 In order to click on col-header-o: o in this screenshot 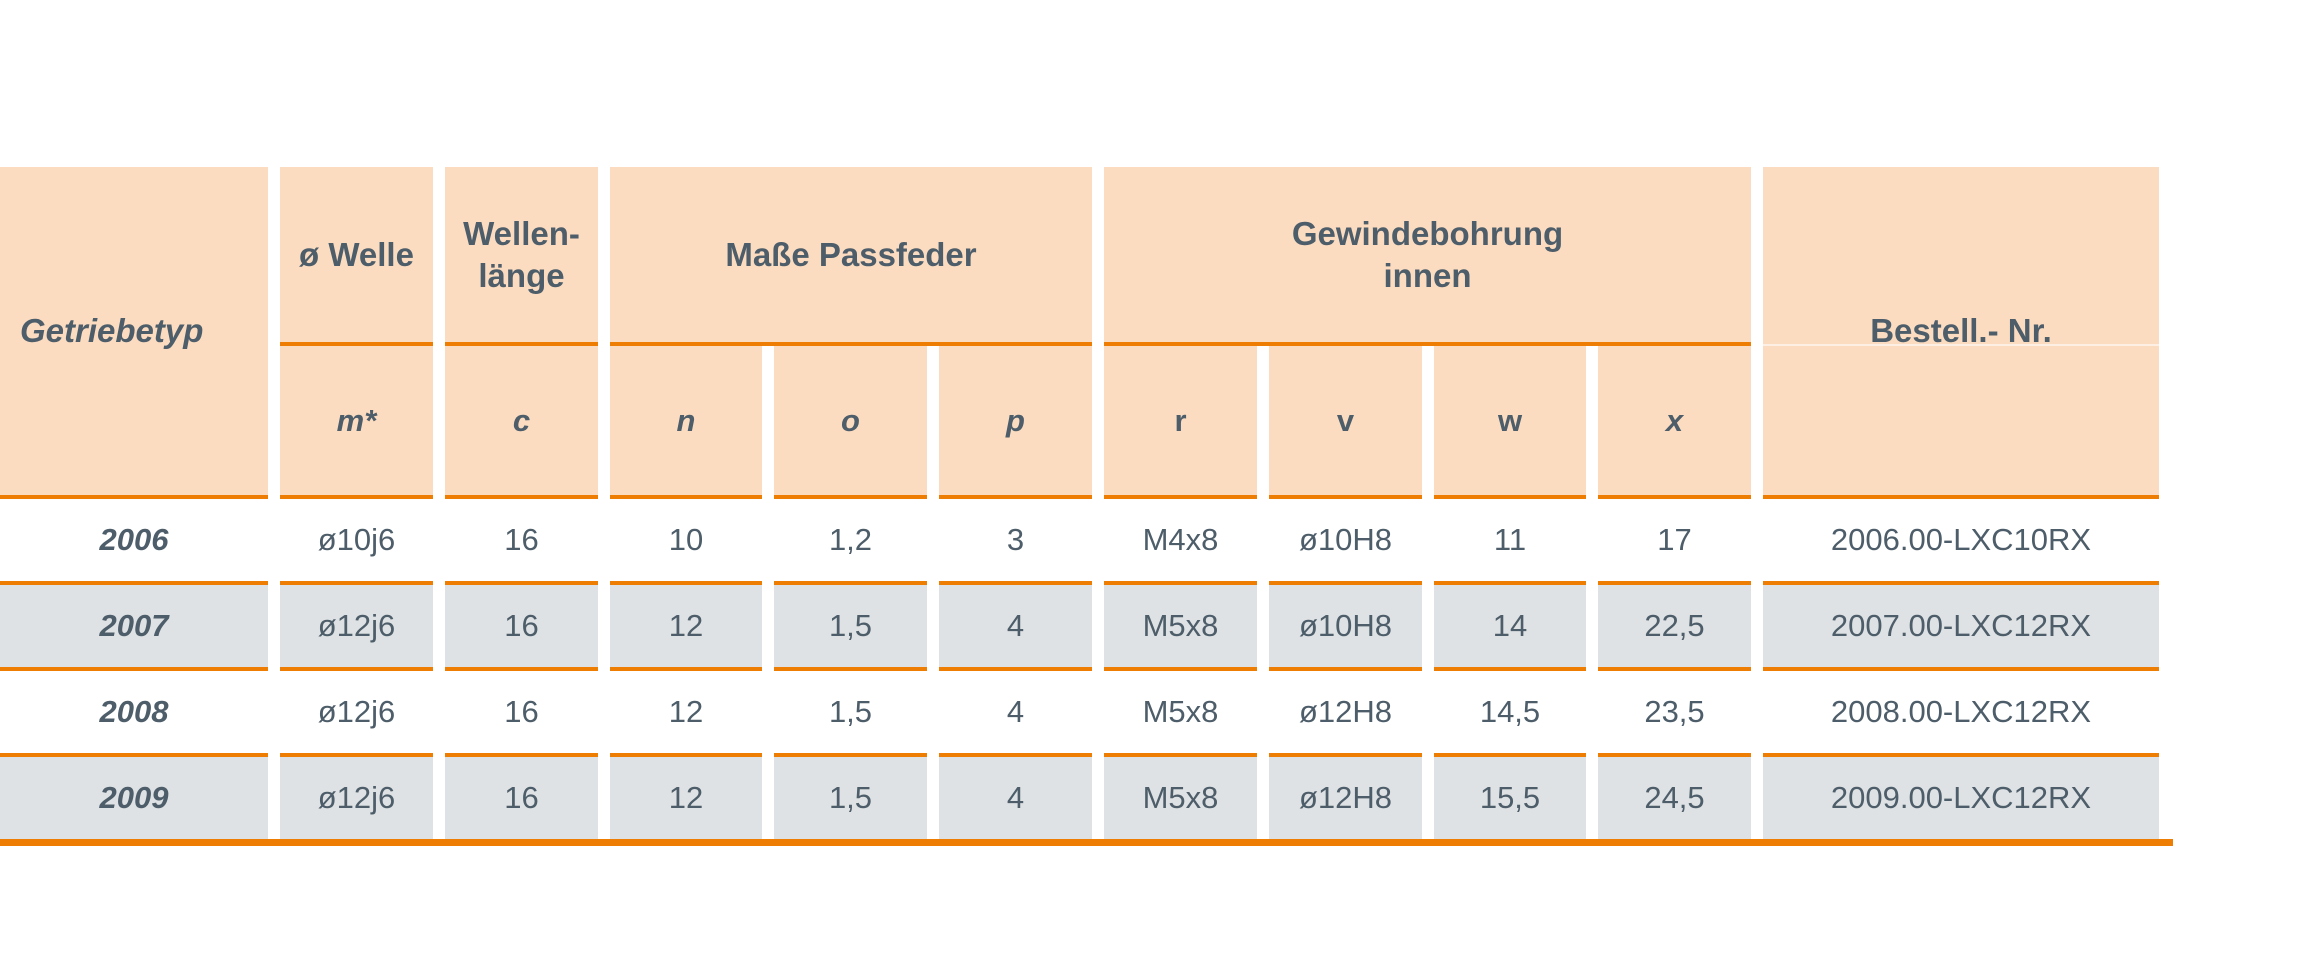, I will do `click(850, 422)`.